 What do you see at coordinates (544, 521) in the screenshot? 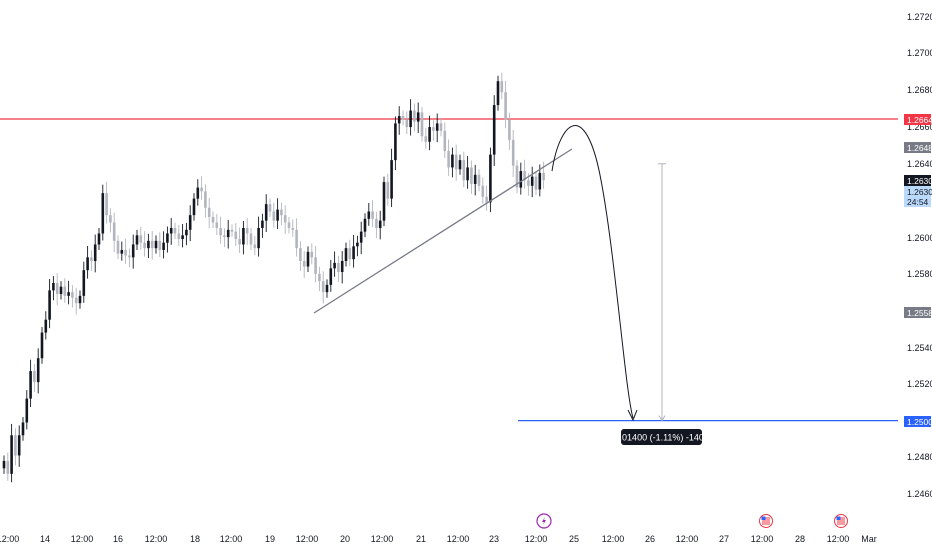
I see `lightning-bolt-icon` at bounding box center [544, 521].